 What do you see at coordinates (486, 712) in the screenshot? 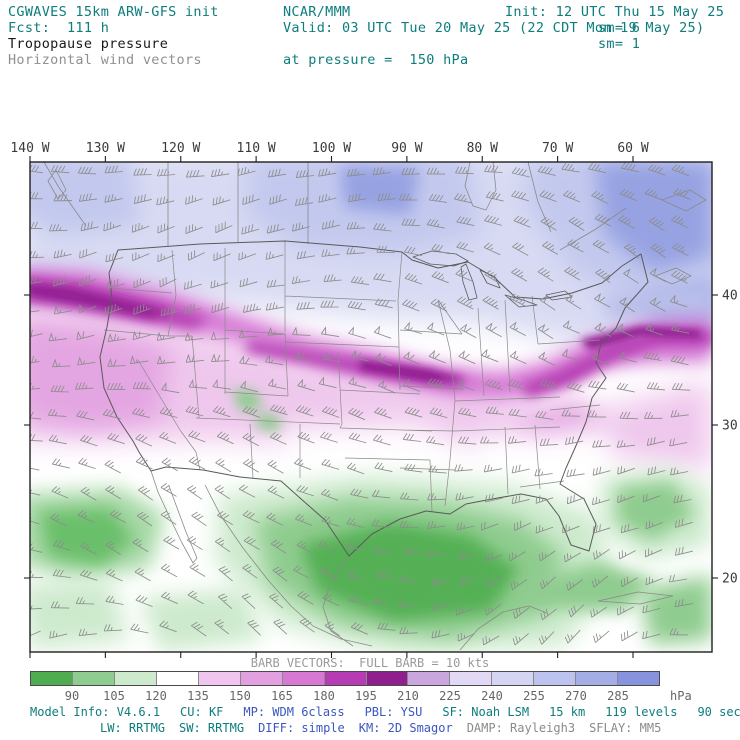
I see `footer-item: SF: Noah LSM` at bounding box center [486, 712].